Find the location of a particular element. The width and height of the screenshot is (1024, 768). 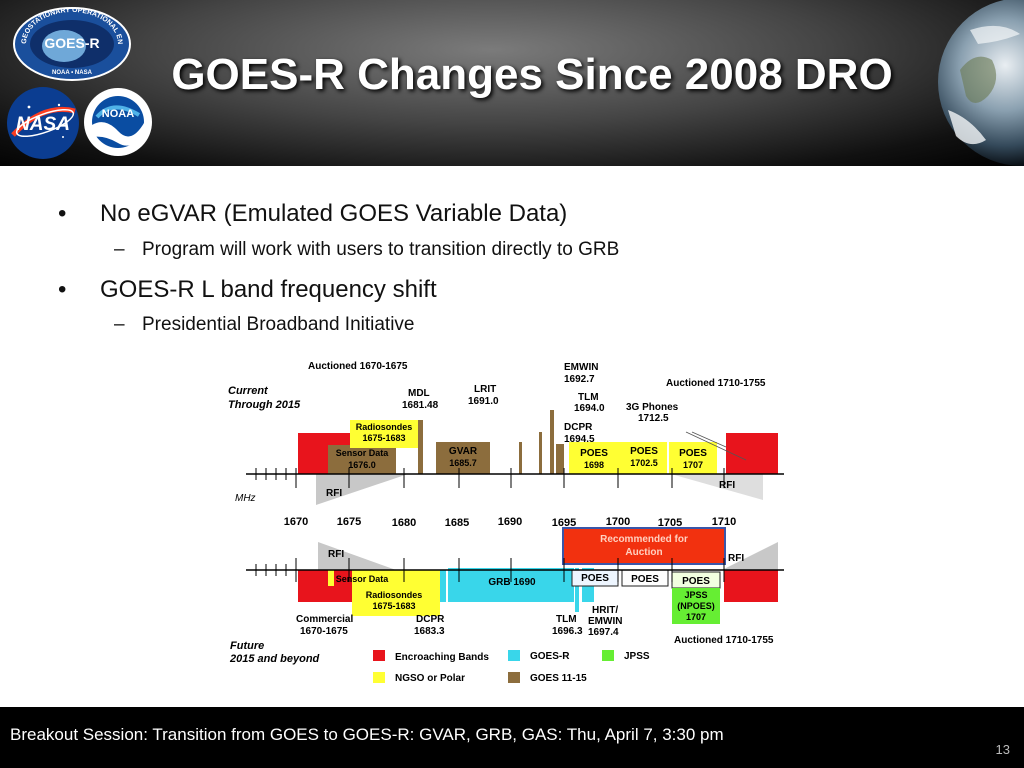

recommended-auction-box is located at coordinates (644, 546).